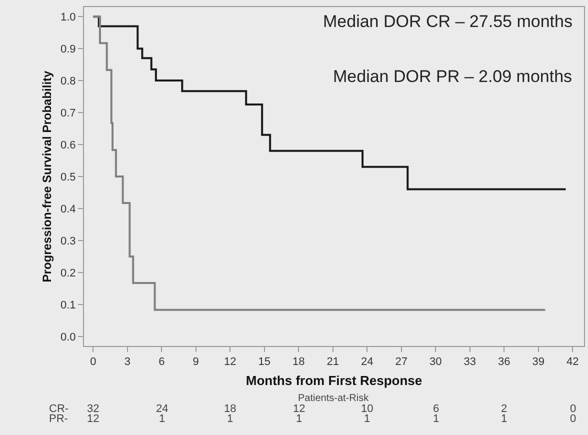 This screenshot has width=588, height=435. Describe the element at coordinates (195, 362) in the screenshot. I see `x-tick-label: 9` at that location.